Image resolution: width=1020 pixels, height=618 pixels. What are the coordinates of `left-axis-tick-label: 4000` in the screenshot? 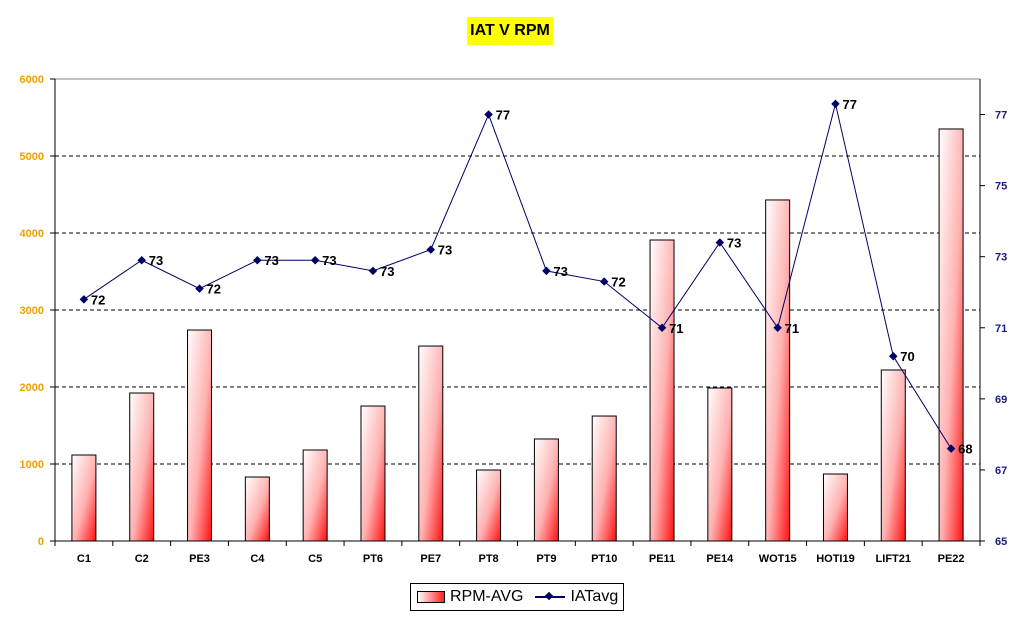 It's located at (32, 234).